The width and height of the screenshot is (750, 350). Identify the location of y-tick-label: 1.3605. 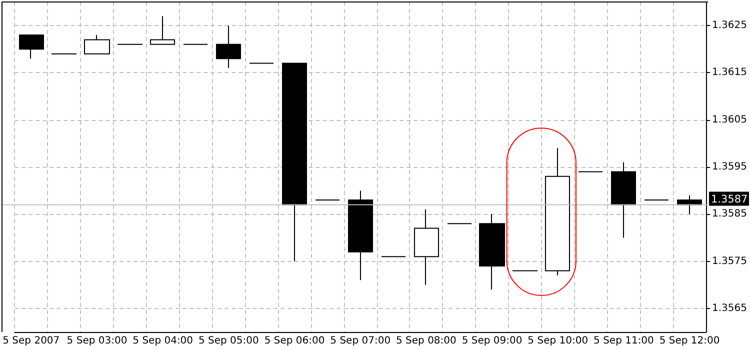
(730, 120).